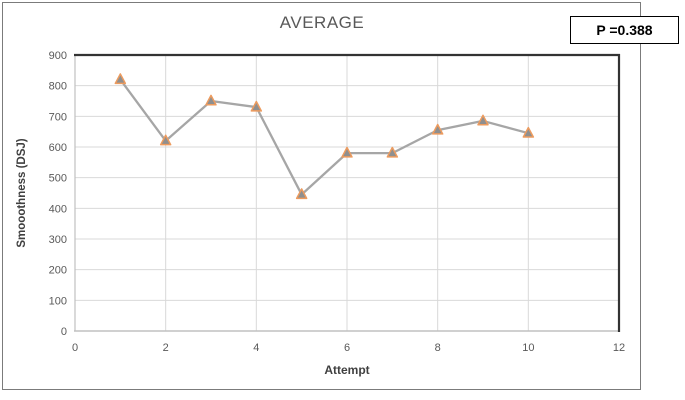 This screenshot has width=685, height=400. I want to click on y-tick-label: 300, so click(58, 240).